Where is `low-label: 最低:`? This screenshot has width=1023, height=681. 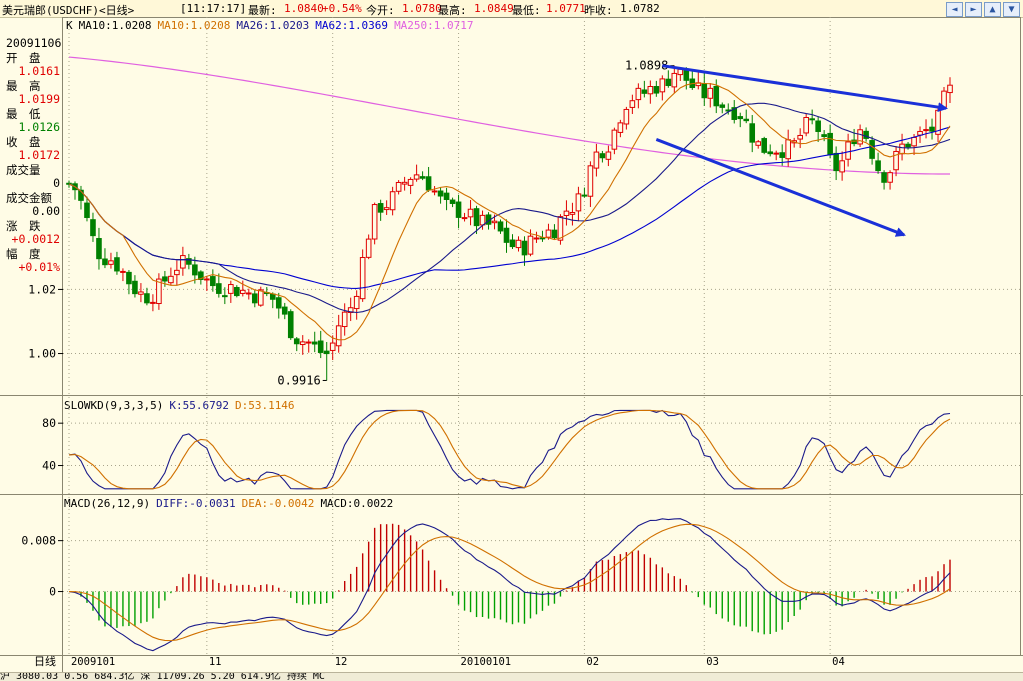 low-label: 最低: is located at coordinates (526, 10).